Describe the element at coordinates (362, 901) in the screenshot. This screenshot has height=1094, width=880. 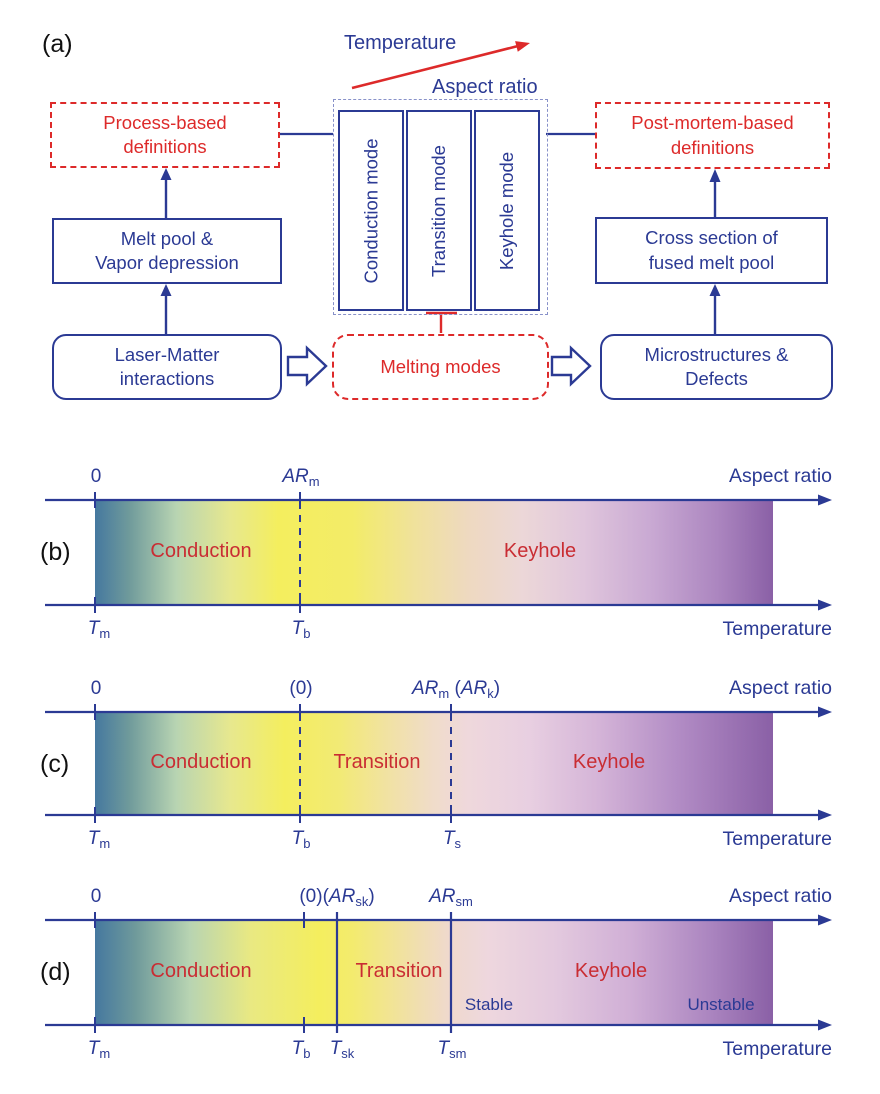
I see `tick-text-part: sk` at that location.